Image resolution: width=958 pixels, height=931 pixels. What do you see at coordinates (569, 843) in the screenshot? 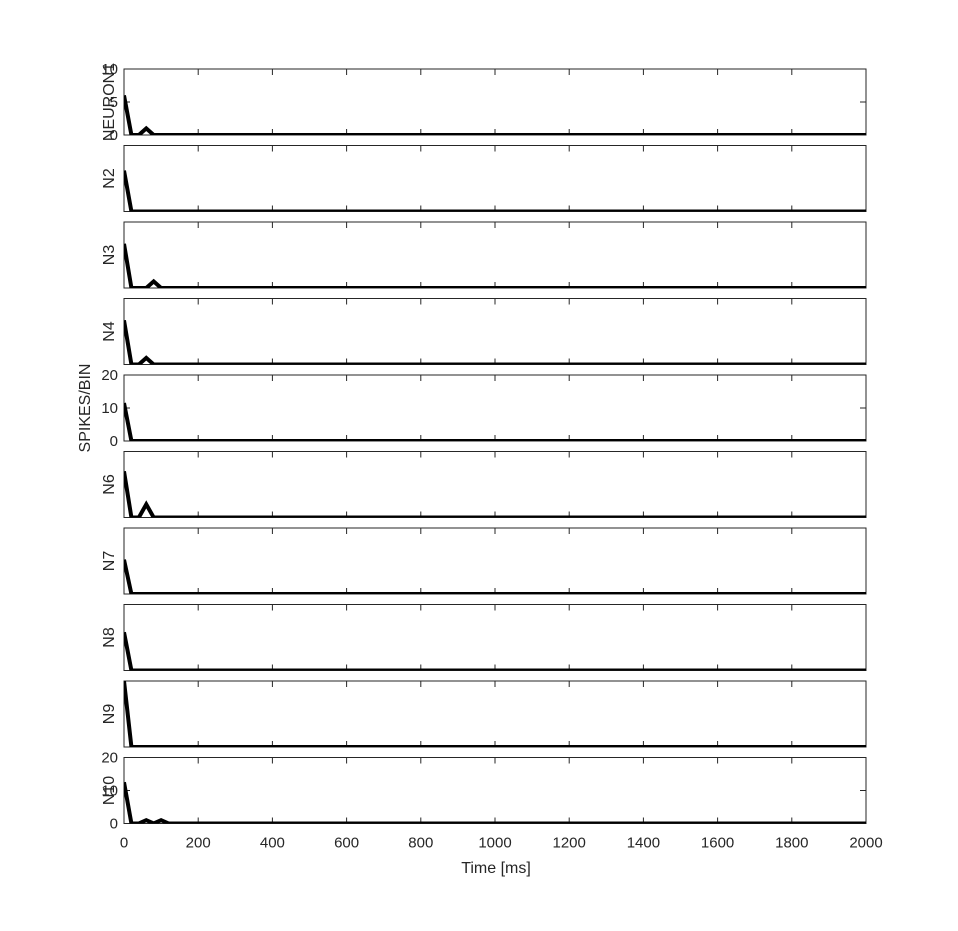
I see `x-tick-label: 1200` at bounding box center [569, 843].